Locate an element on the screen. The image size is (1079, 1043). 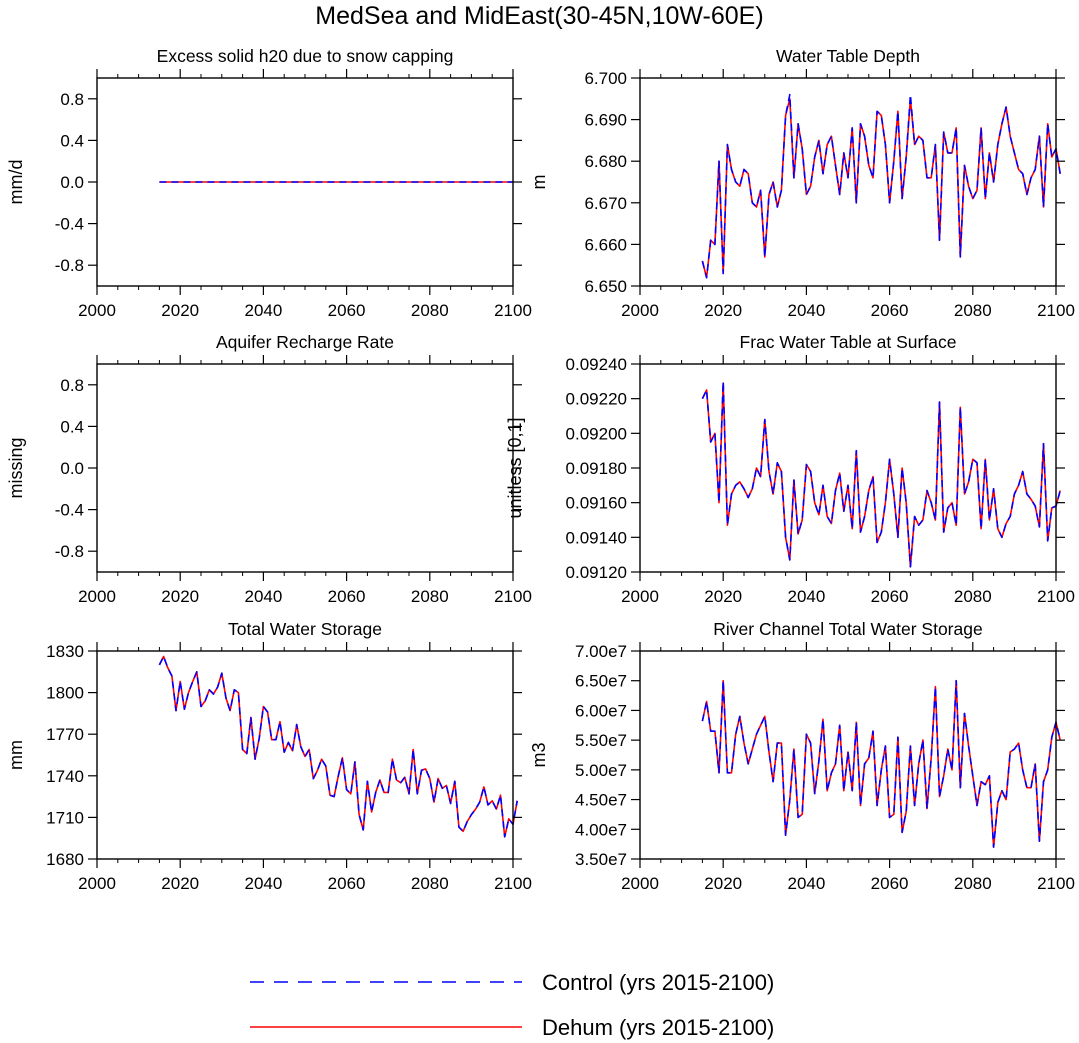
page-title: MedSea and MidEast(30-45N,10W-60E) is located at coordinates (539, 16).